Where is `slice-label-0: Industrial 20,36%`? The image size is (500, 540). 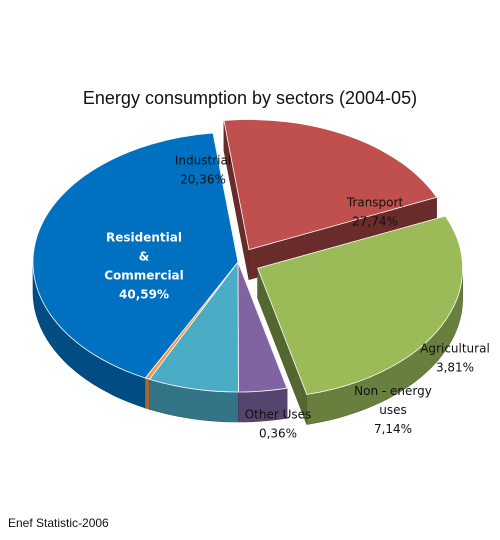 slice-label-0: Industrial 20,36% is located at coordinates (203, 170).